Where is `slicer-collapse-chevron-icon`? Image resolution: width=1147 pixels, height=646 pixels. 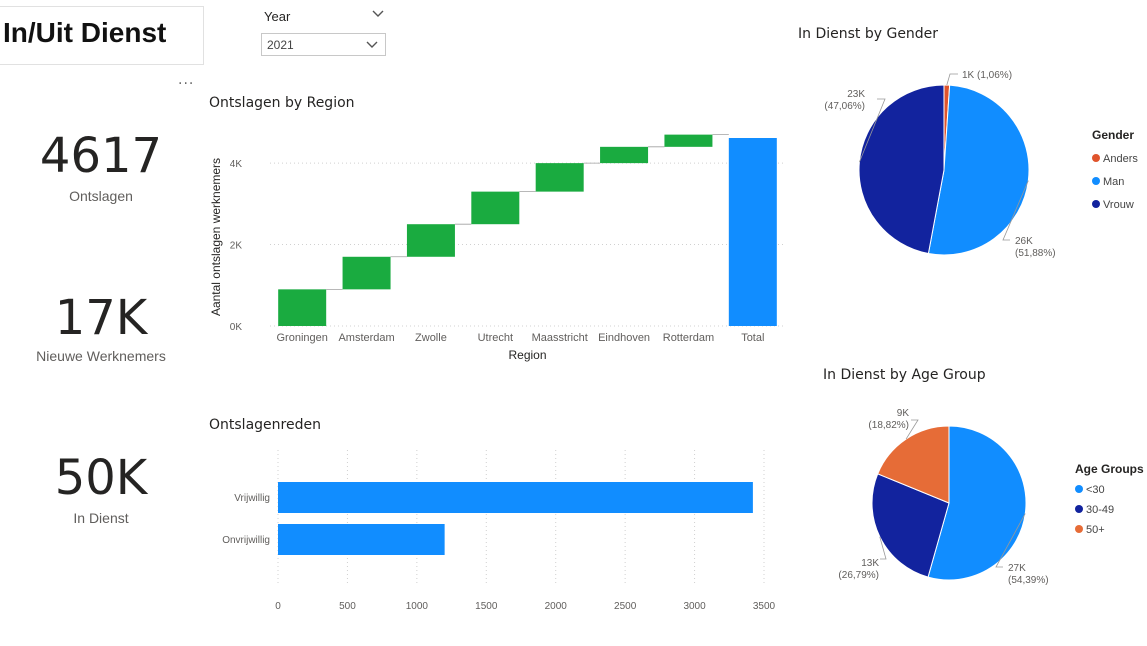 slicer-collapse-chevron-icon is located at coordinates (378, 15).